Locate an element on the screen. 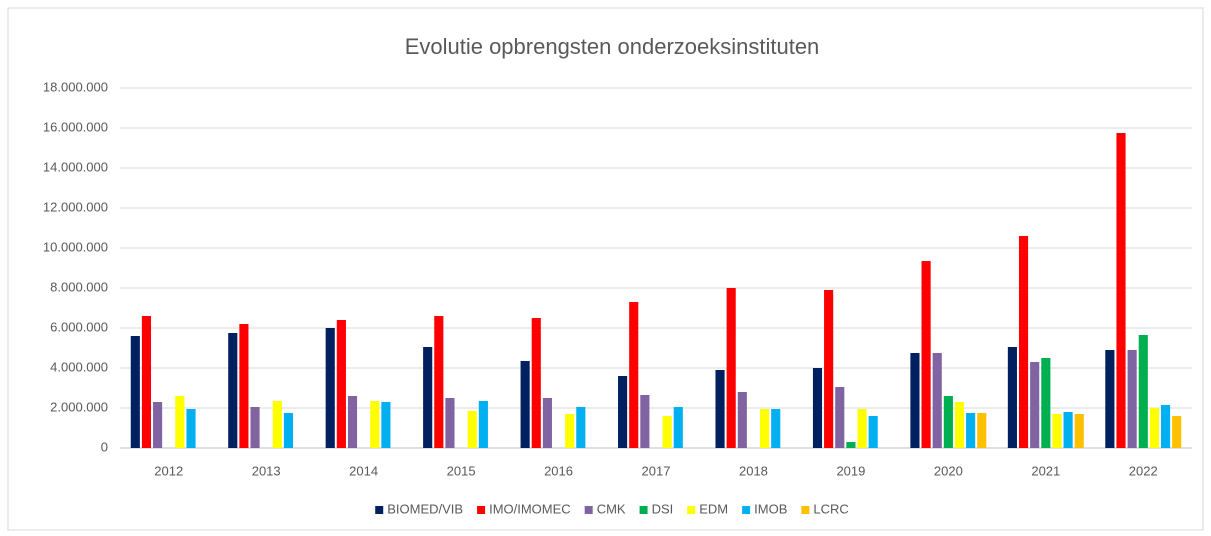 The height and width of the screenshot is (536, 1211). legend-label: EDM is located at coordinates (713, 508).